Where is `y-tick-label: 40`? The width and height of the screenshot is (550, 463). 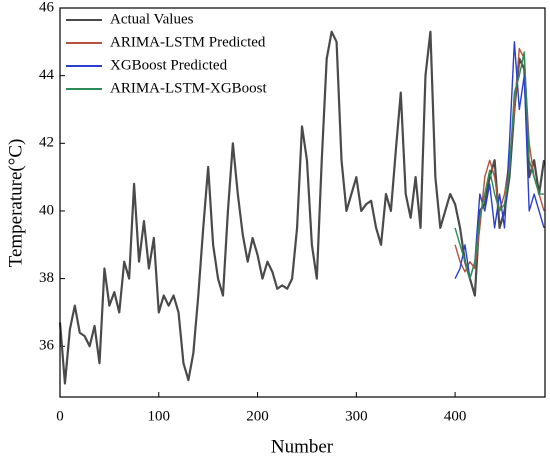
y-tick-label: 40 is located at coordinates (46, 210).